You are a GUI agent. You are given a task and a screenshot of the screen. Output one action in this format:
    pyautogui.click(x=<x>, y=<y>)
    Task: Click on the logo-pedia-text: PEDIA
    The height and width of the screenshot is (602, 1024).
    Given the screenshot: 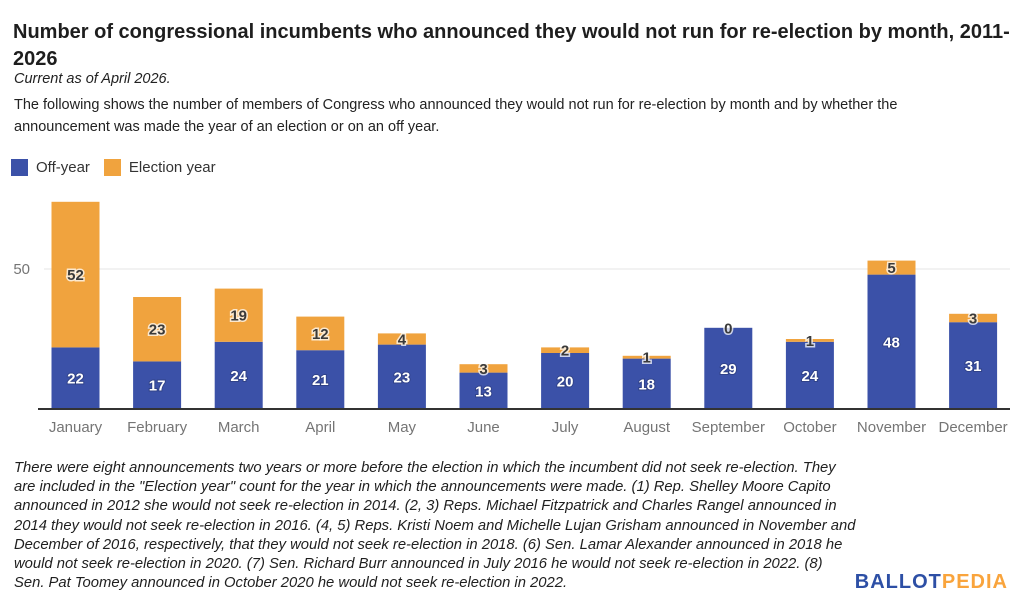 What is the action you would take?
    pyautogui.click(x=974, y=582)
    